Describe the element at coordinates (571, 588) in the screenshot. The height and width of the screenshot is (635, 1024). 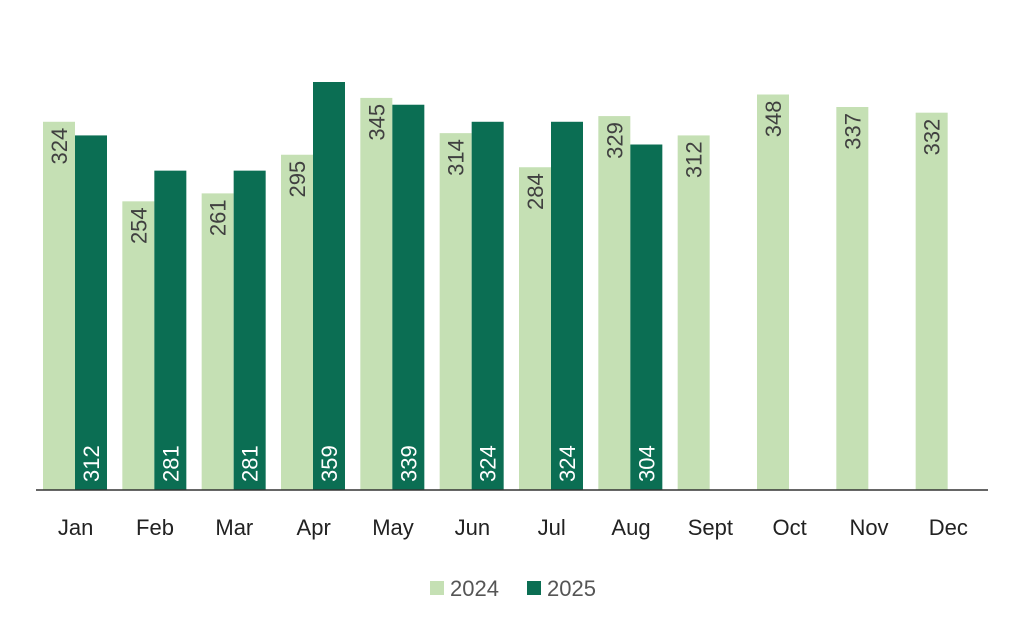
I see `legend-label-2025: 2025` at that location.